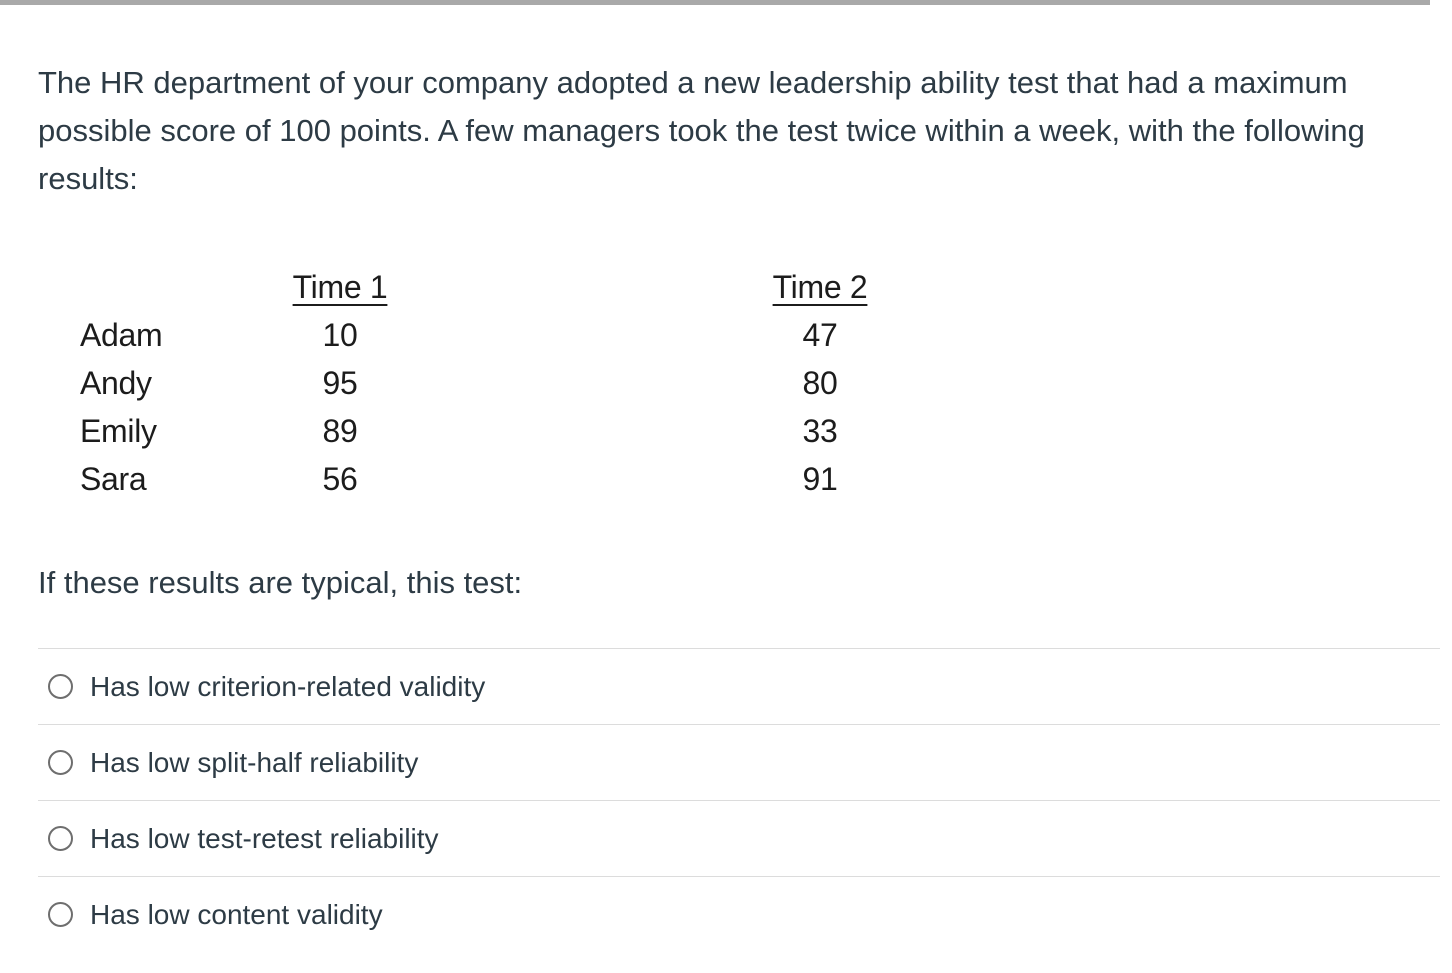 This screenshot has height=973, width=1452. I want to click on table-row-time1: 56, so click(340, 479).